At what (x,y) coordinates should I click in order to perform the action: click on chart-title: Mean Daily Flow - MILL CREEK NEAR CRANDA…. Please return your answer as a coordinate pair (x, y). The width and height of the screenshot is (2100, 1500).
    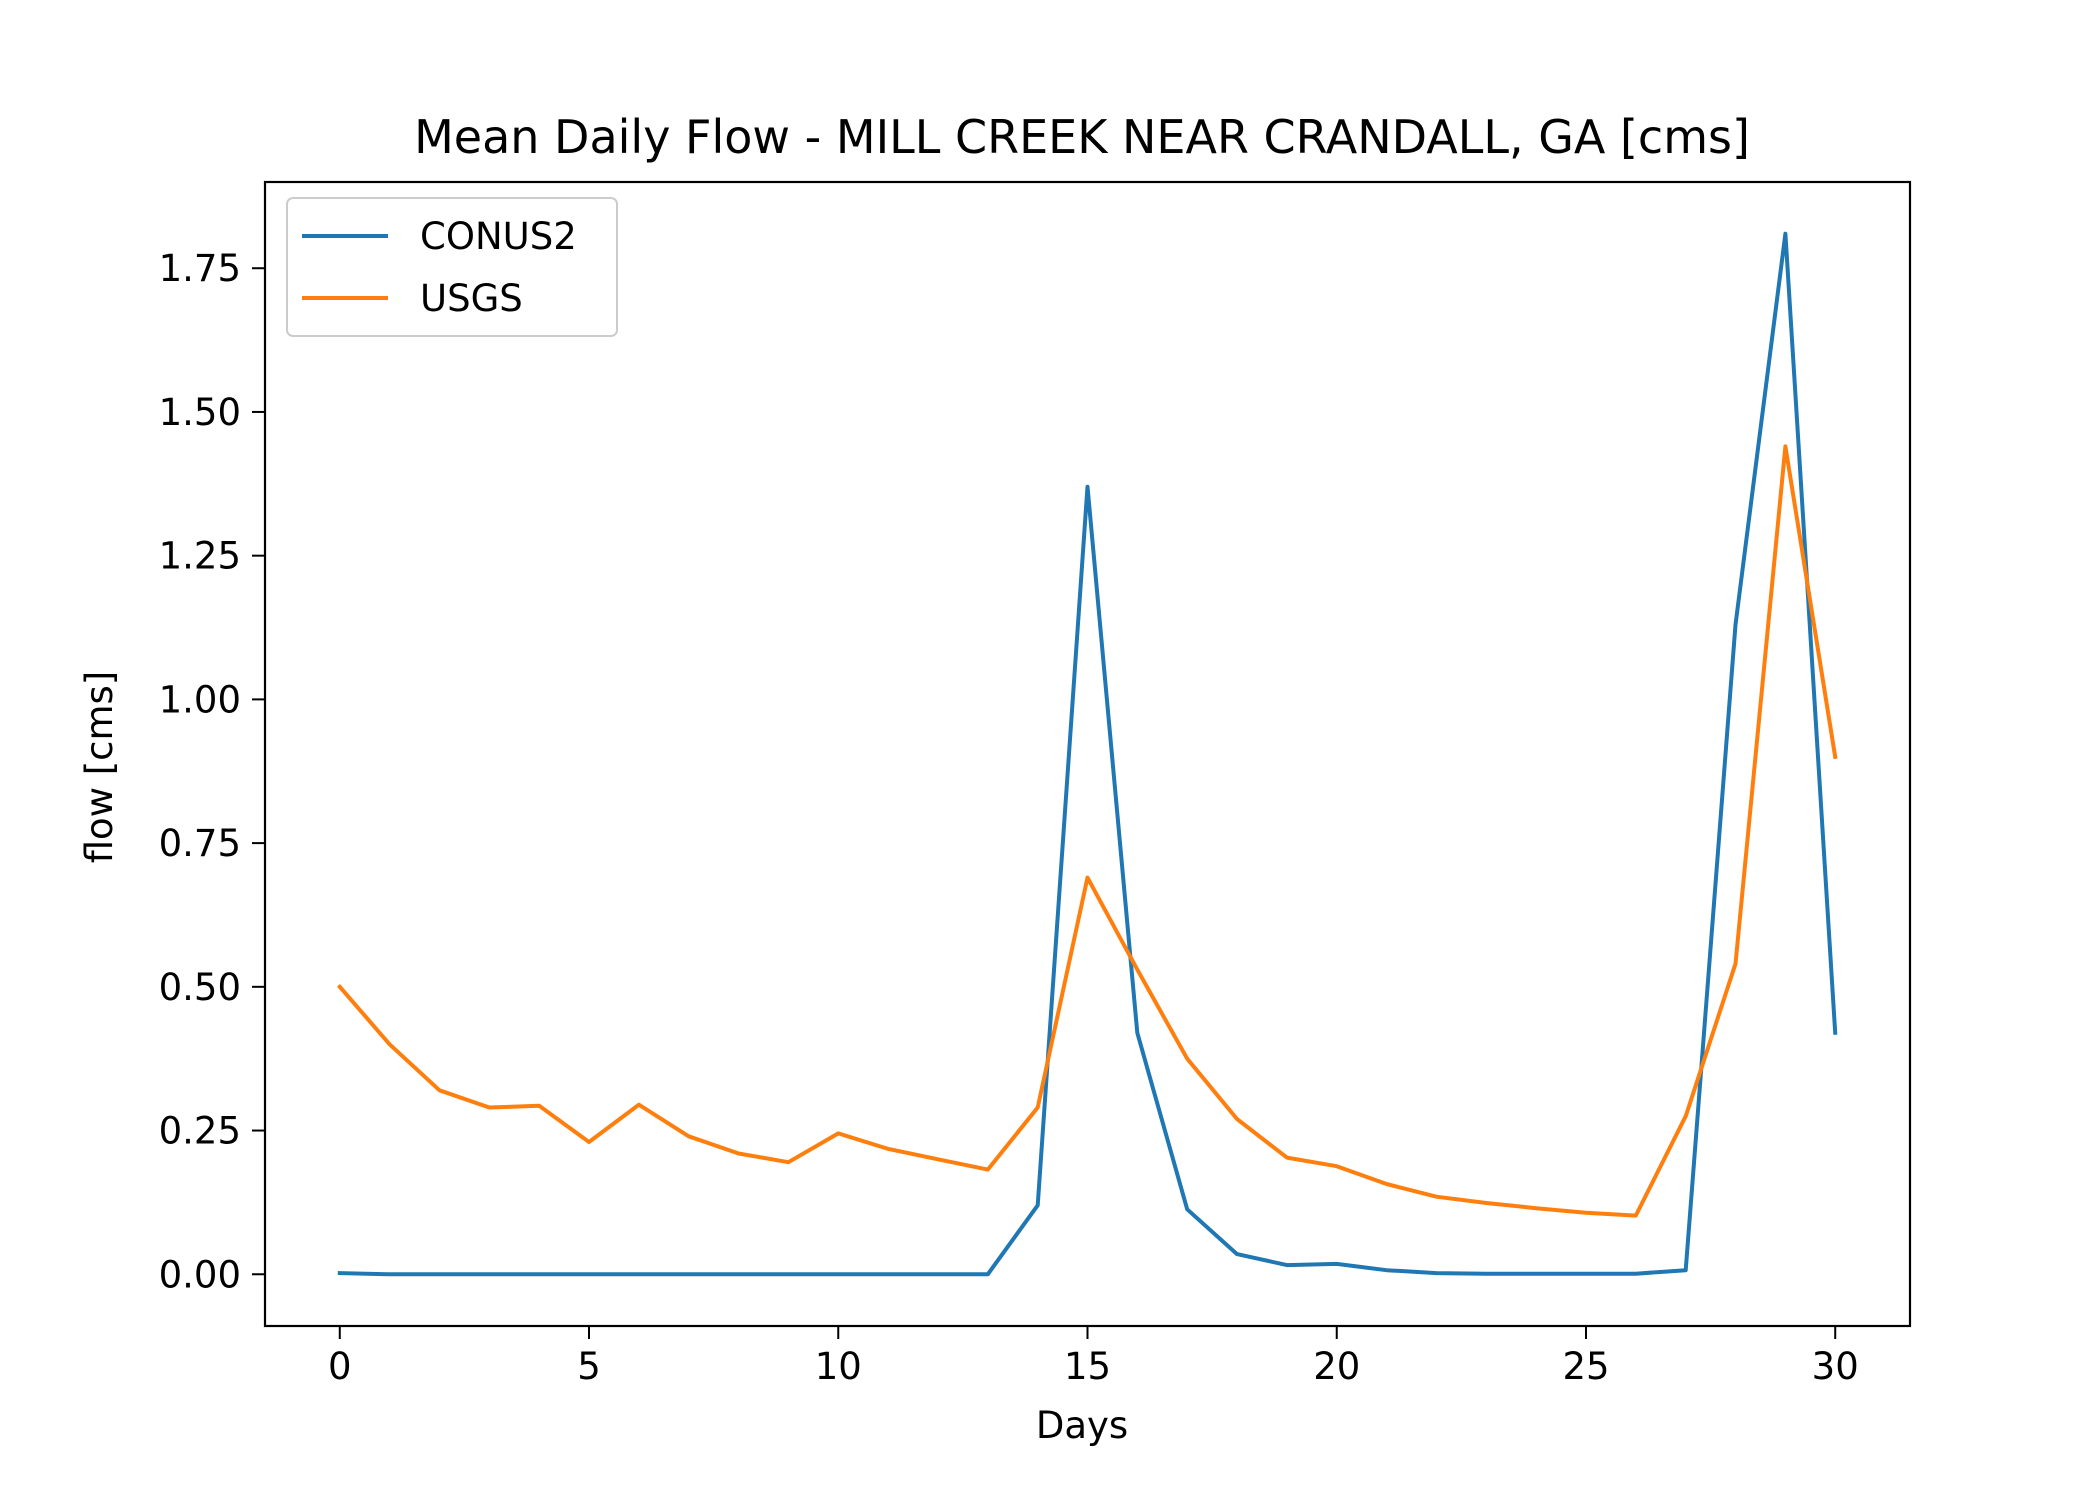
    Looking at the image, I should click on (1082, 137).